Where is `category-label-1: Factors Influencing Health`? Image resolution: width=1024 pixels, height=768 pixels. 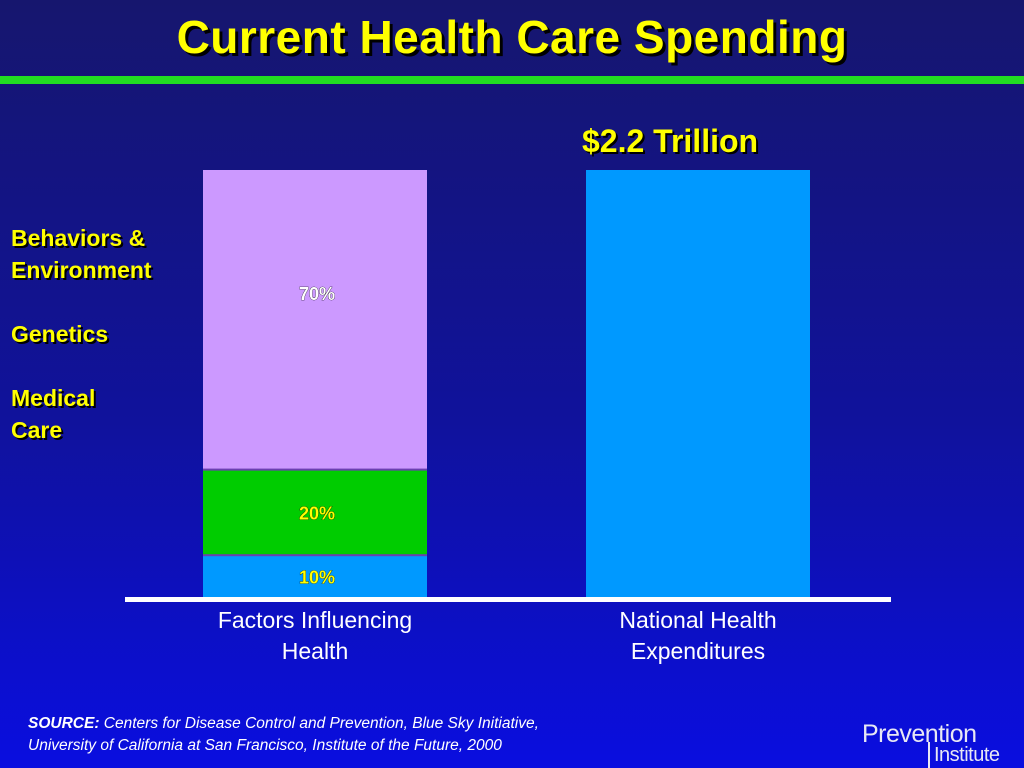 category-label-1: Factors Influencing Health is located at coordinates (315, 635).